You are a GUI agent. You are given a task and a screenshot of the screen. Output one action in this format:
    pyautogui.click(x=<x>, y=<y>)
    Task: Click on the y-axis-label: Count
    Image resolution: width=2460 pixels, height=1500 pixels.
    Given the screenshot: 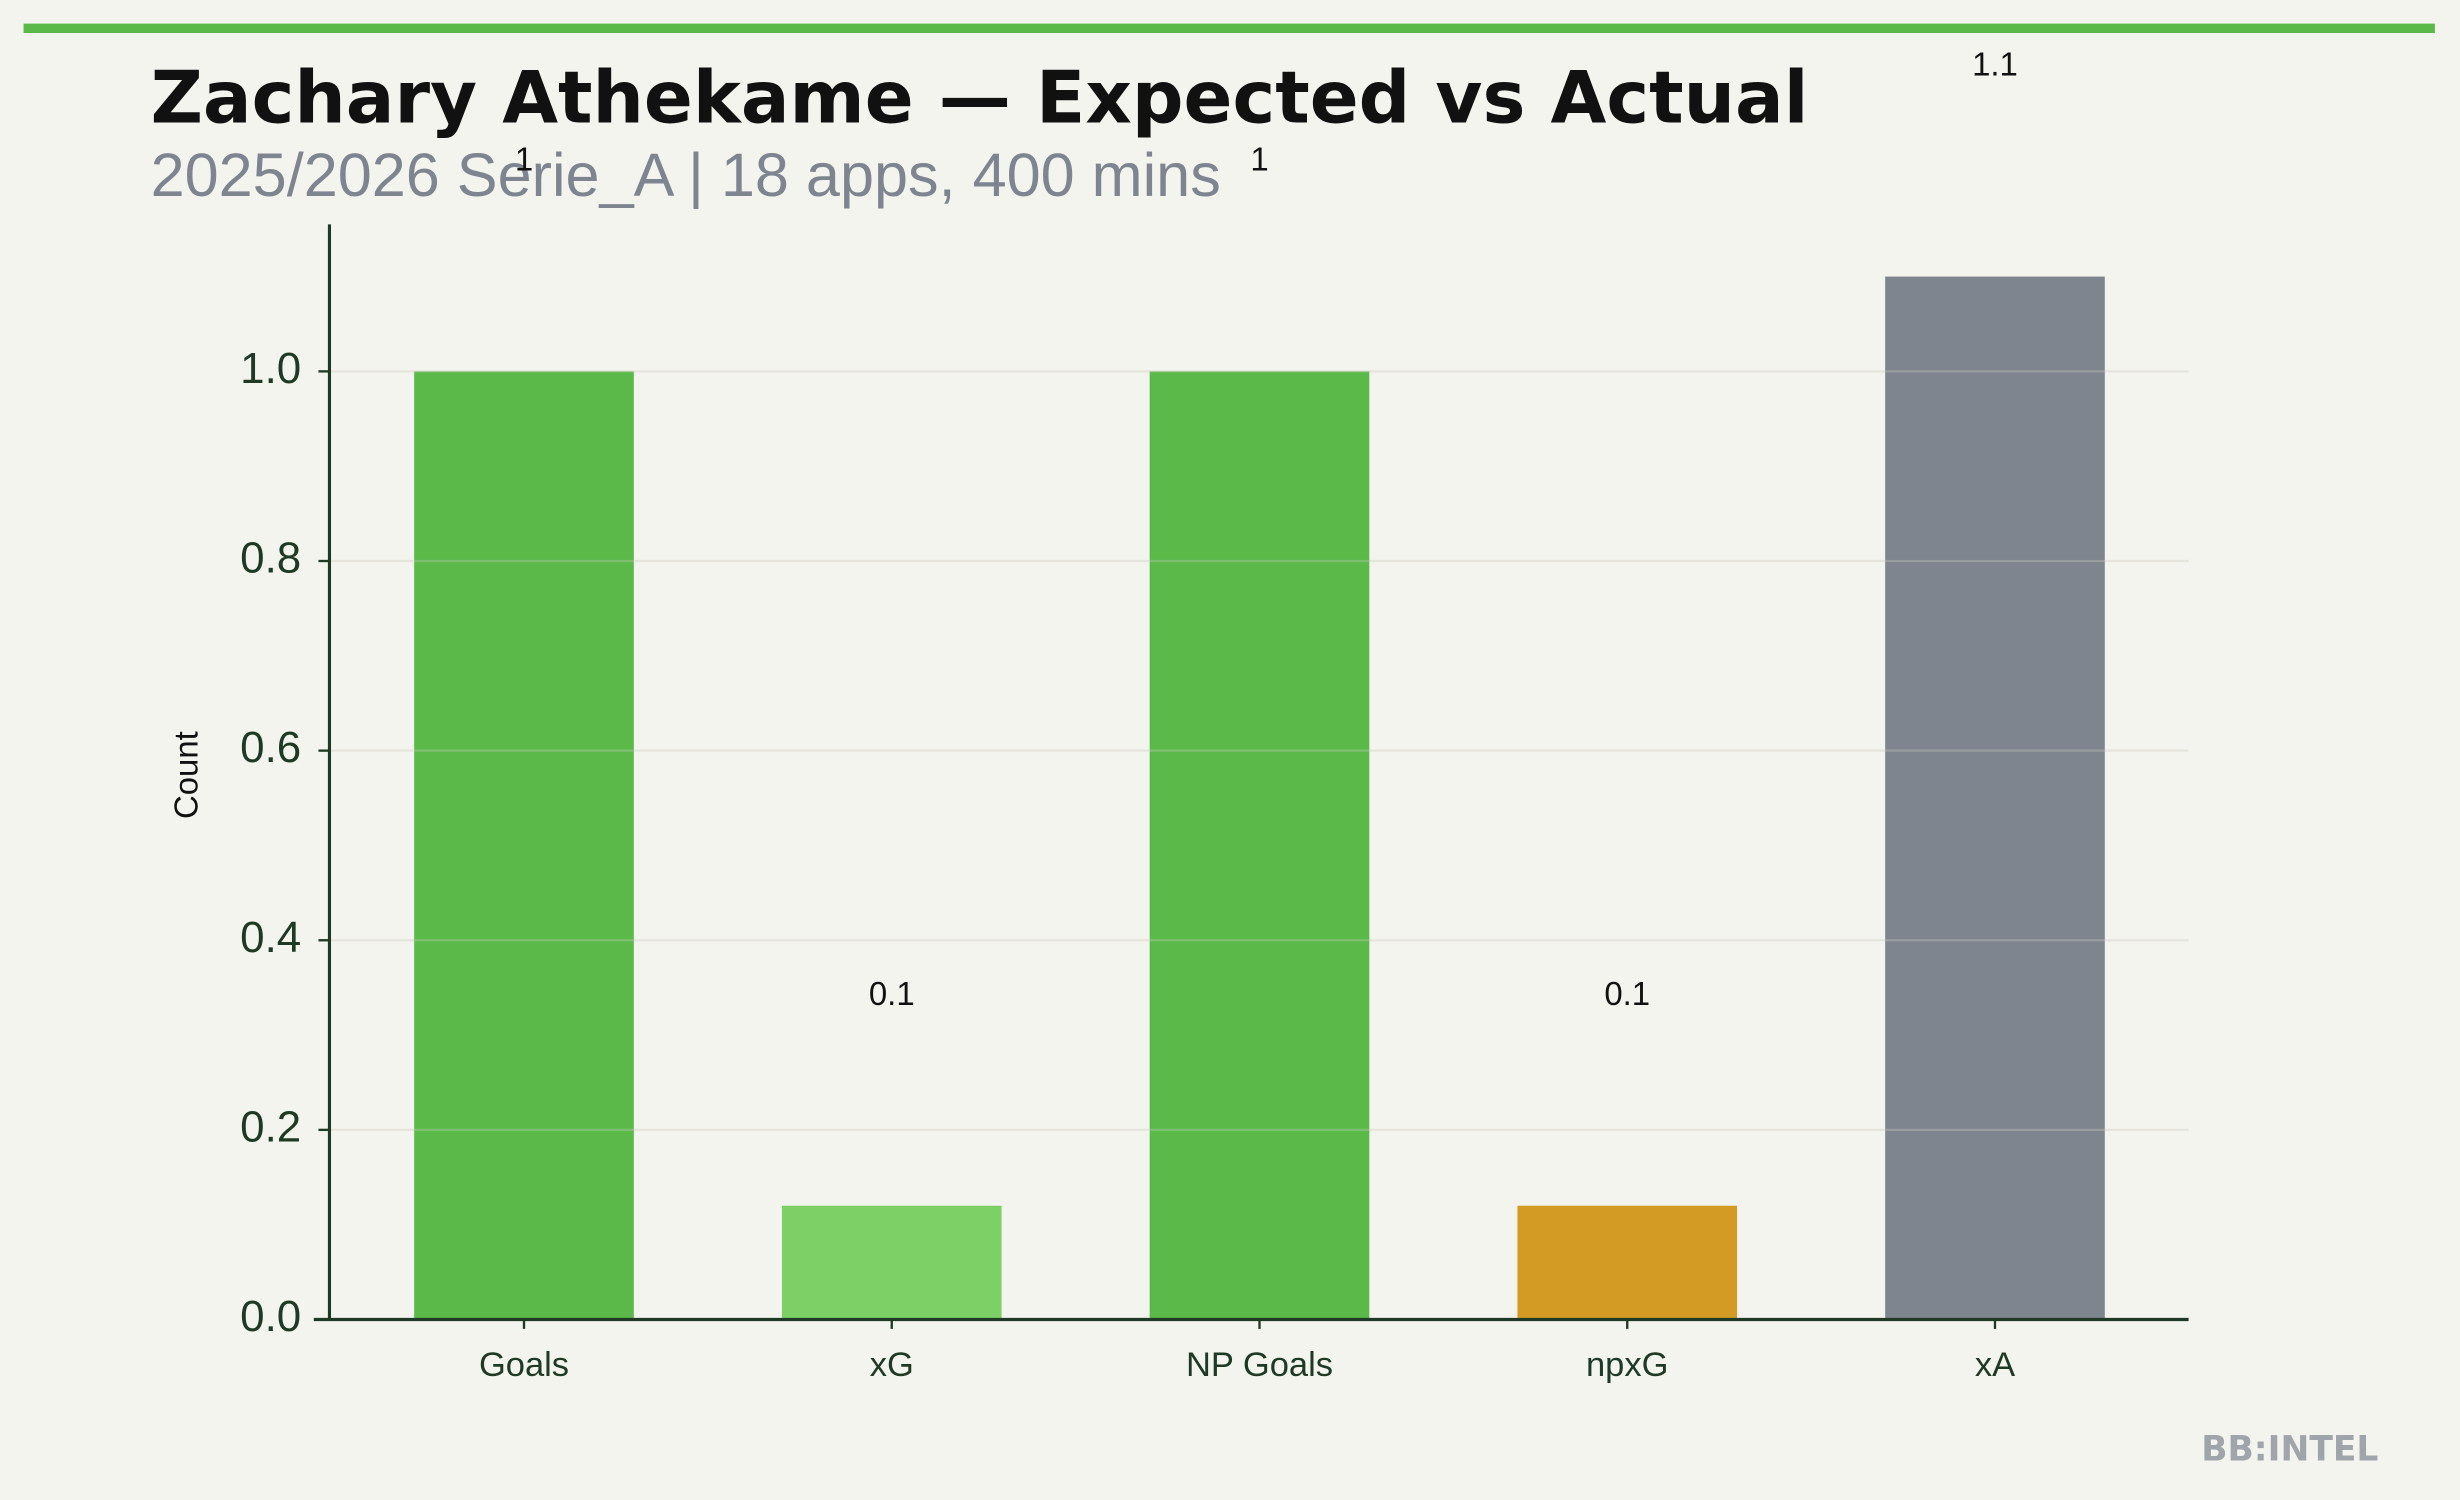 What is the action you would take?
    pyautogui.click(x=186, y=775)
    